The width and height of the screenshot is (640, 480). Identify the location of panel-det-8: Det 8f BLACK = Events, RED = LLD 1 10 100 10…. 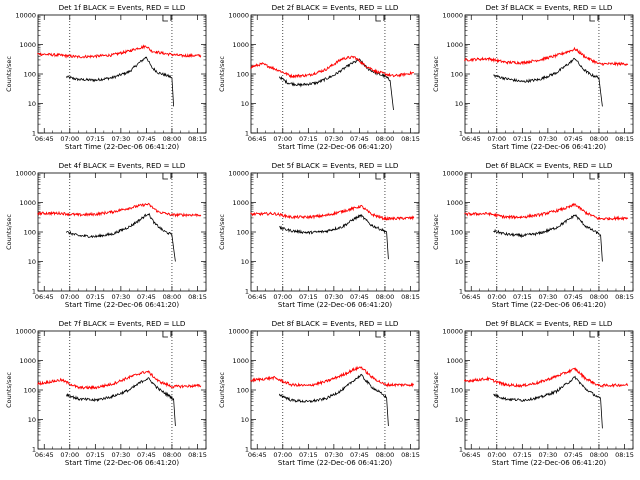
(319, 393).